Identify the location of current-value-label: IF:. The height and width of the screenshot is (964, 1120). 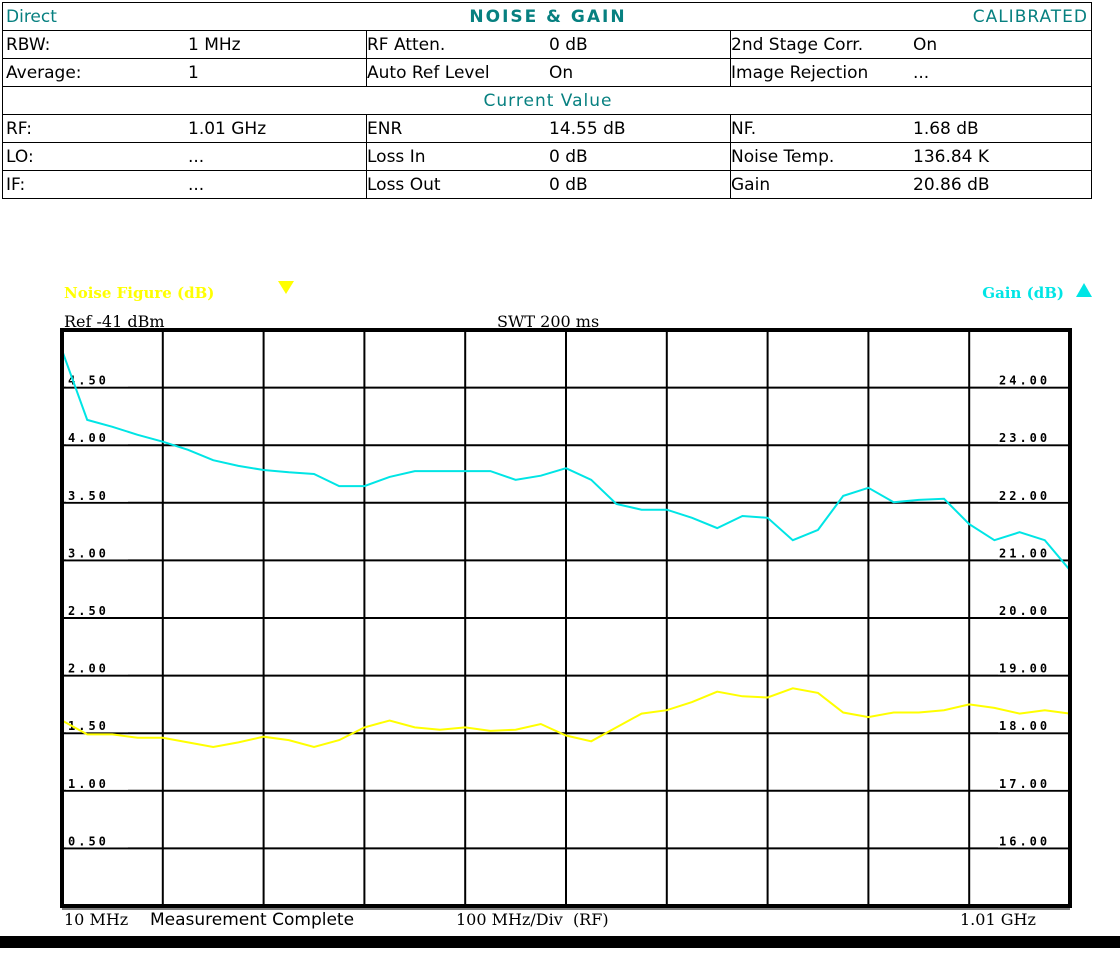
(16, 185).